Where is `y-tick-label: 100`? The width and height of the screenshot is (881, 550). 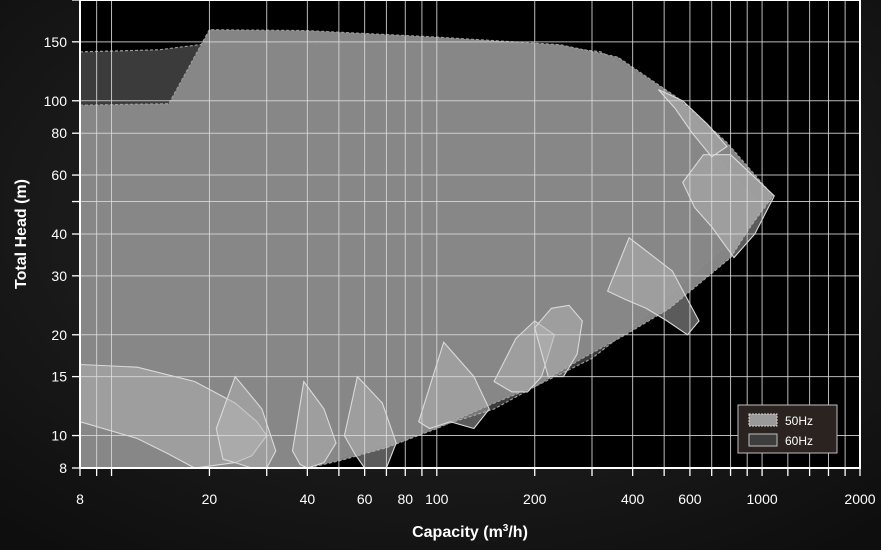 y-tick-label: 100 is located at coordinates (56, 101).